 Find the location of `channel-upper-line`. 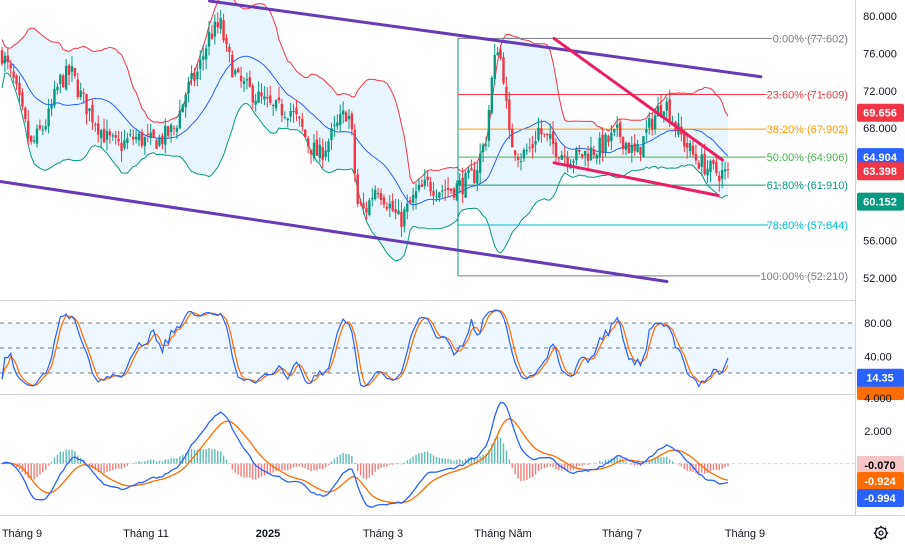

channel-upper-line is located at coordinates (485, 39).